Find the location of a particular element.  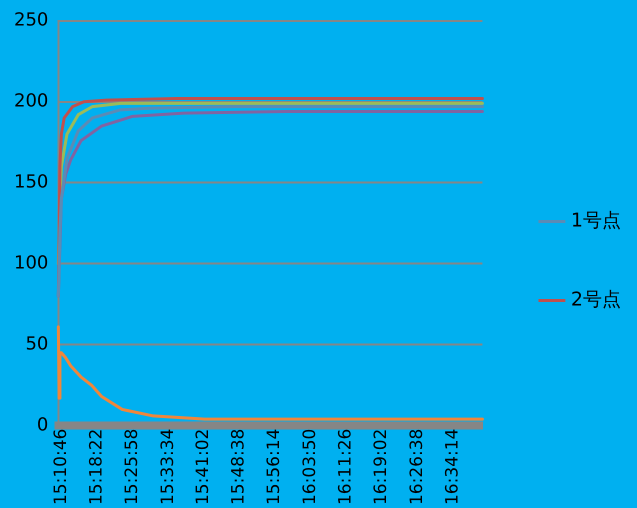

x-tick-label: 15:48:38 is located at coordinates (238, 467).